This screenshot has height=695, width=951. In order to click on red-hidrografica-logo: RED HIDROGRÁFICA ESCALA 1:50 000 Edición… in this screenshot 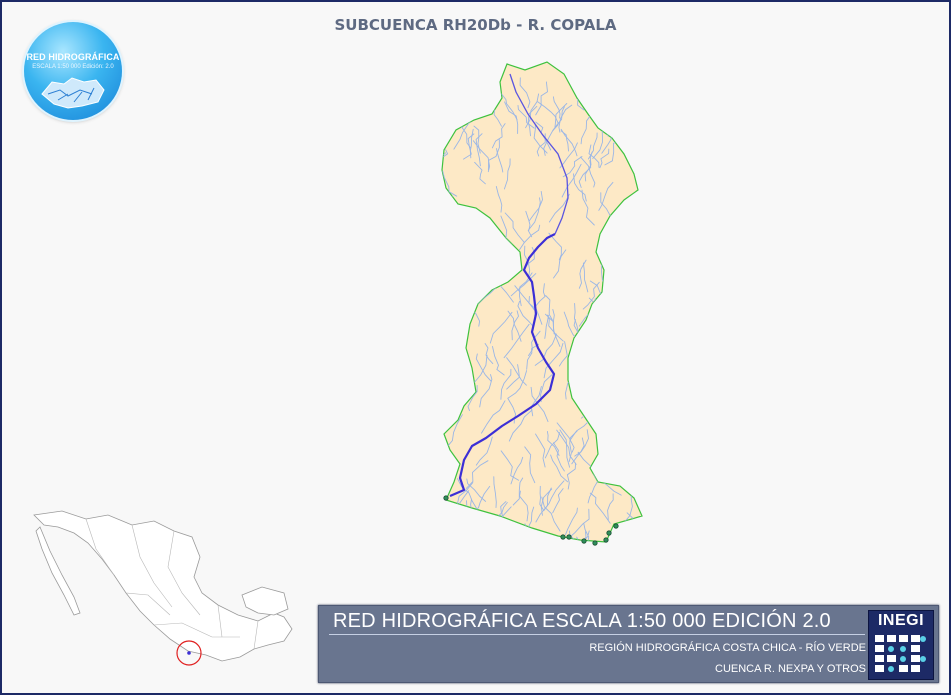, I will do `click(73, 71)`.